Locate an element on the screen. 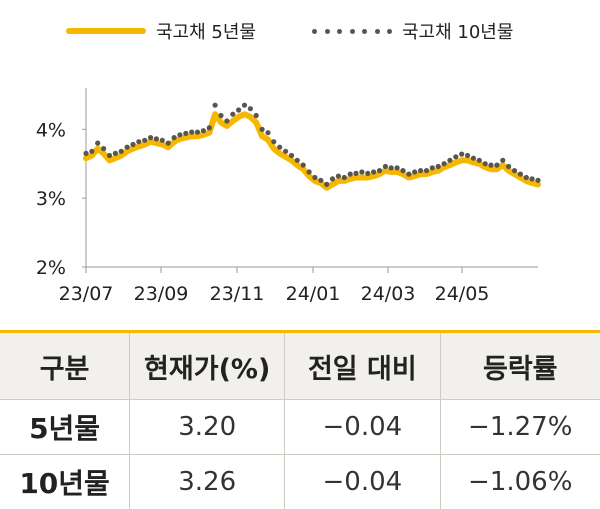 The height and width of the screenshot is (509, 600). x-tick-label: 23/09 is located at coordinates (161, 294).